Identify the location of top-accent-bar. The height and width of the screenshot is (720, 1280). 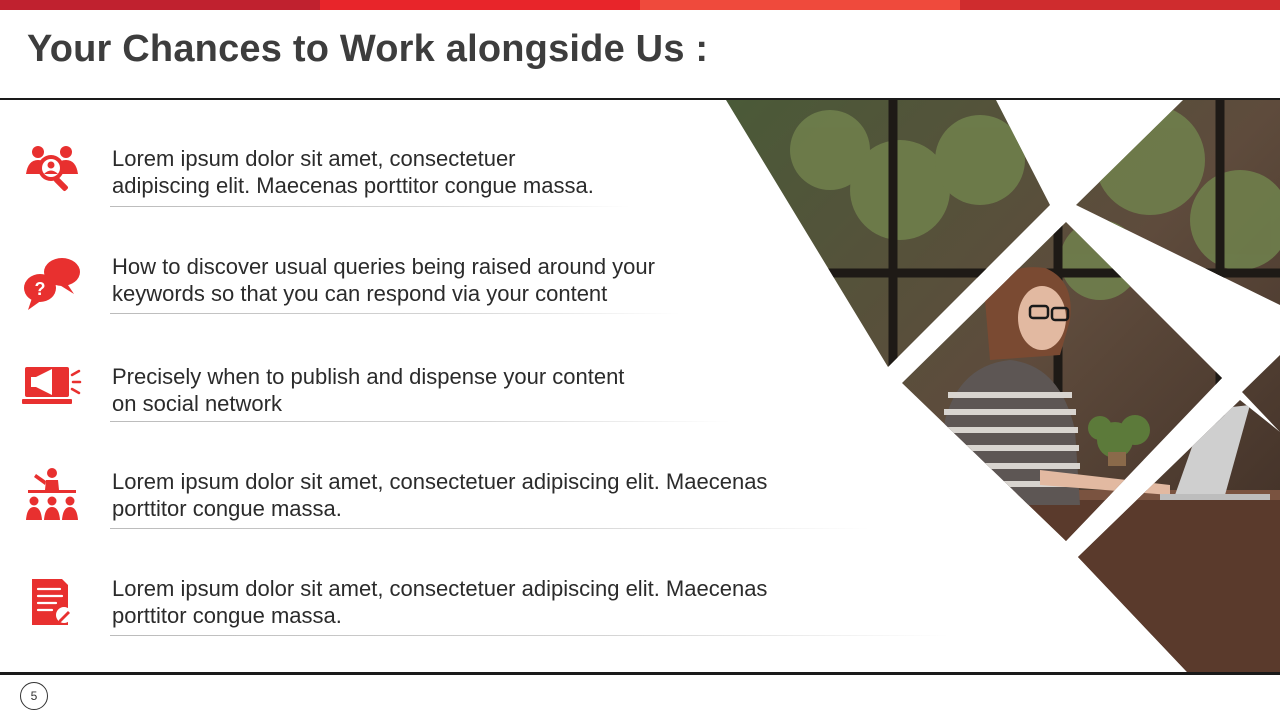
(640, 5).